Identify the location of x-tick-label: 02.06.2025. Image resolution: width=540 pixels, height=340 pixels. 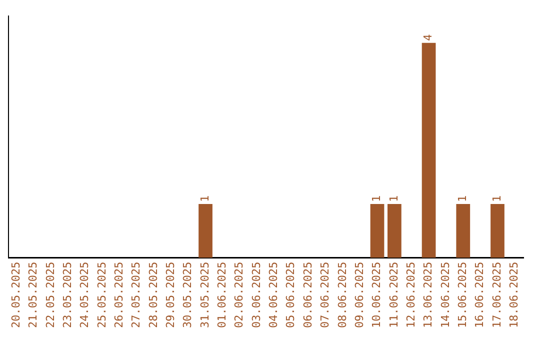
(239, 295).